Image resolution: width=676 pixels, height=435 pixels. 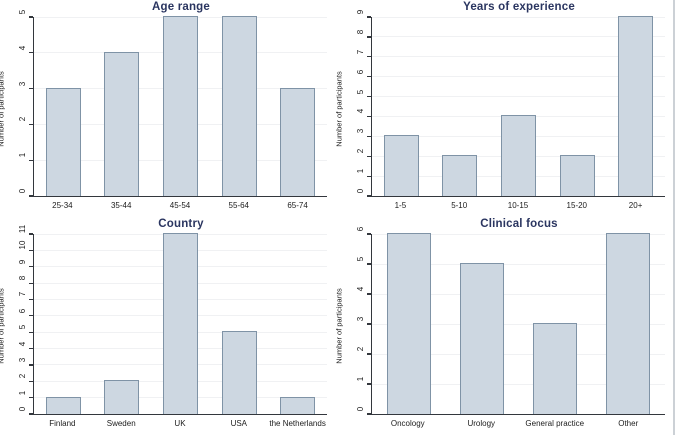 What do you see at coordinates (298, 405) in the screenshot?
I see `bar-the-netherlands` at bounding box center [298, 405].